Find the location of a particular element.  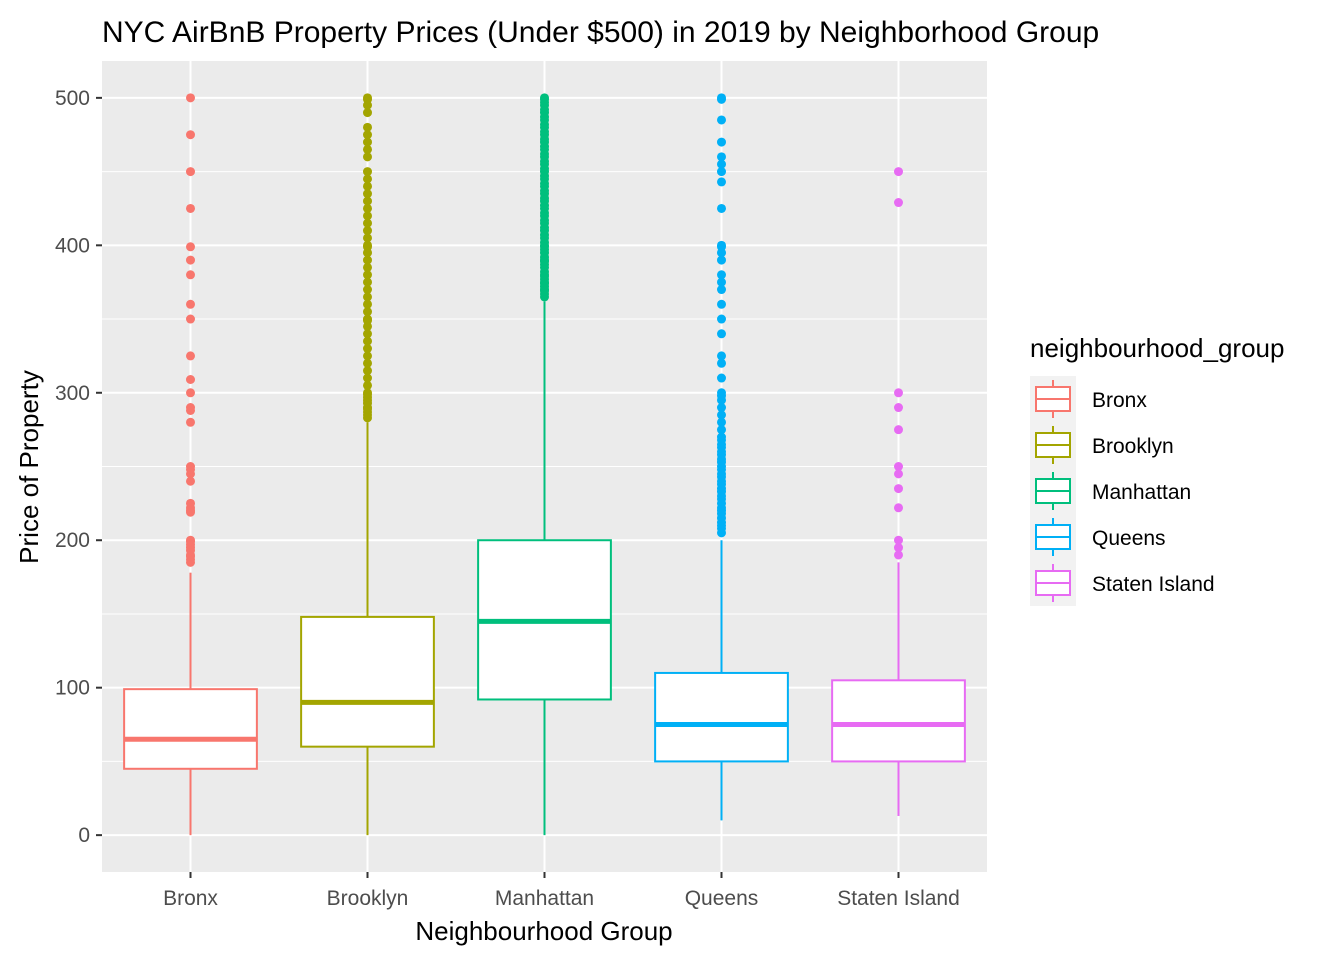

legend-label: Queens is located at coordinates (1129, 538).